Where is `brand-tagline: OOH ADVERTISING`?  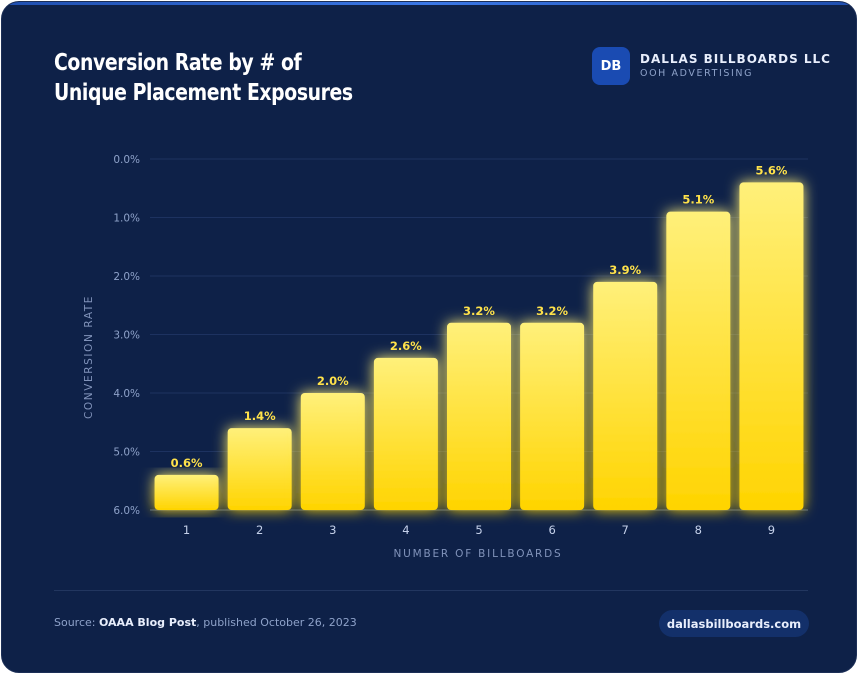
brand-tagline: OOH ADVERTISING is located at coordinates (697, 73).